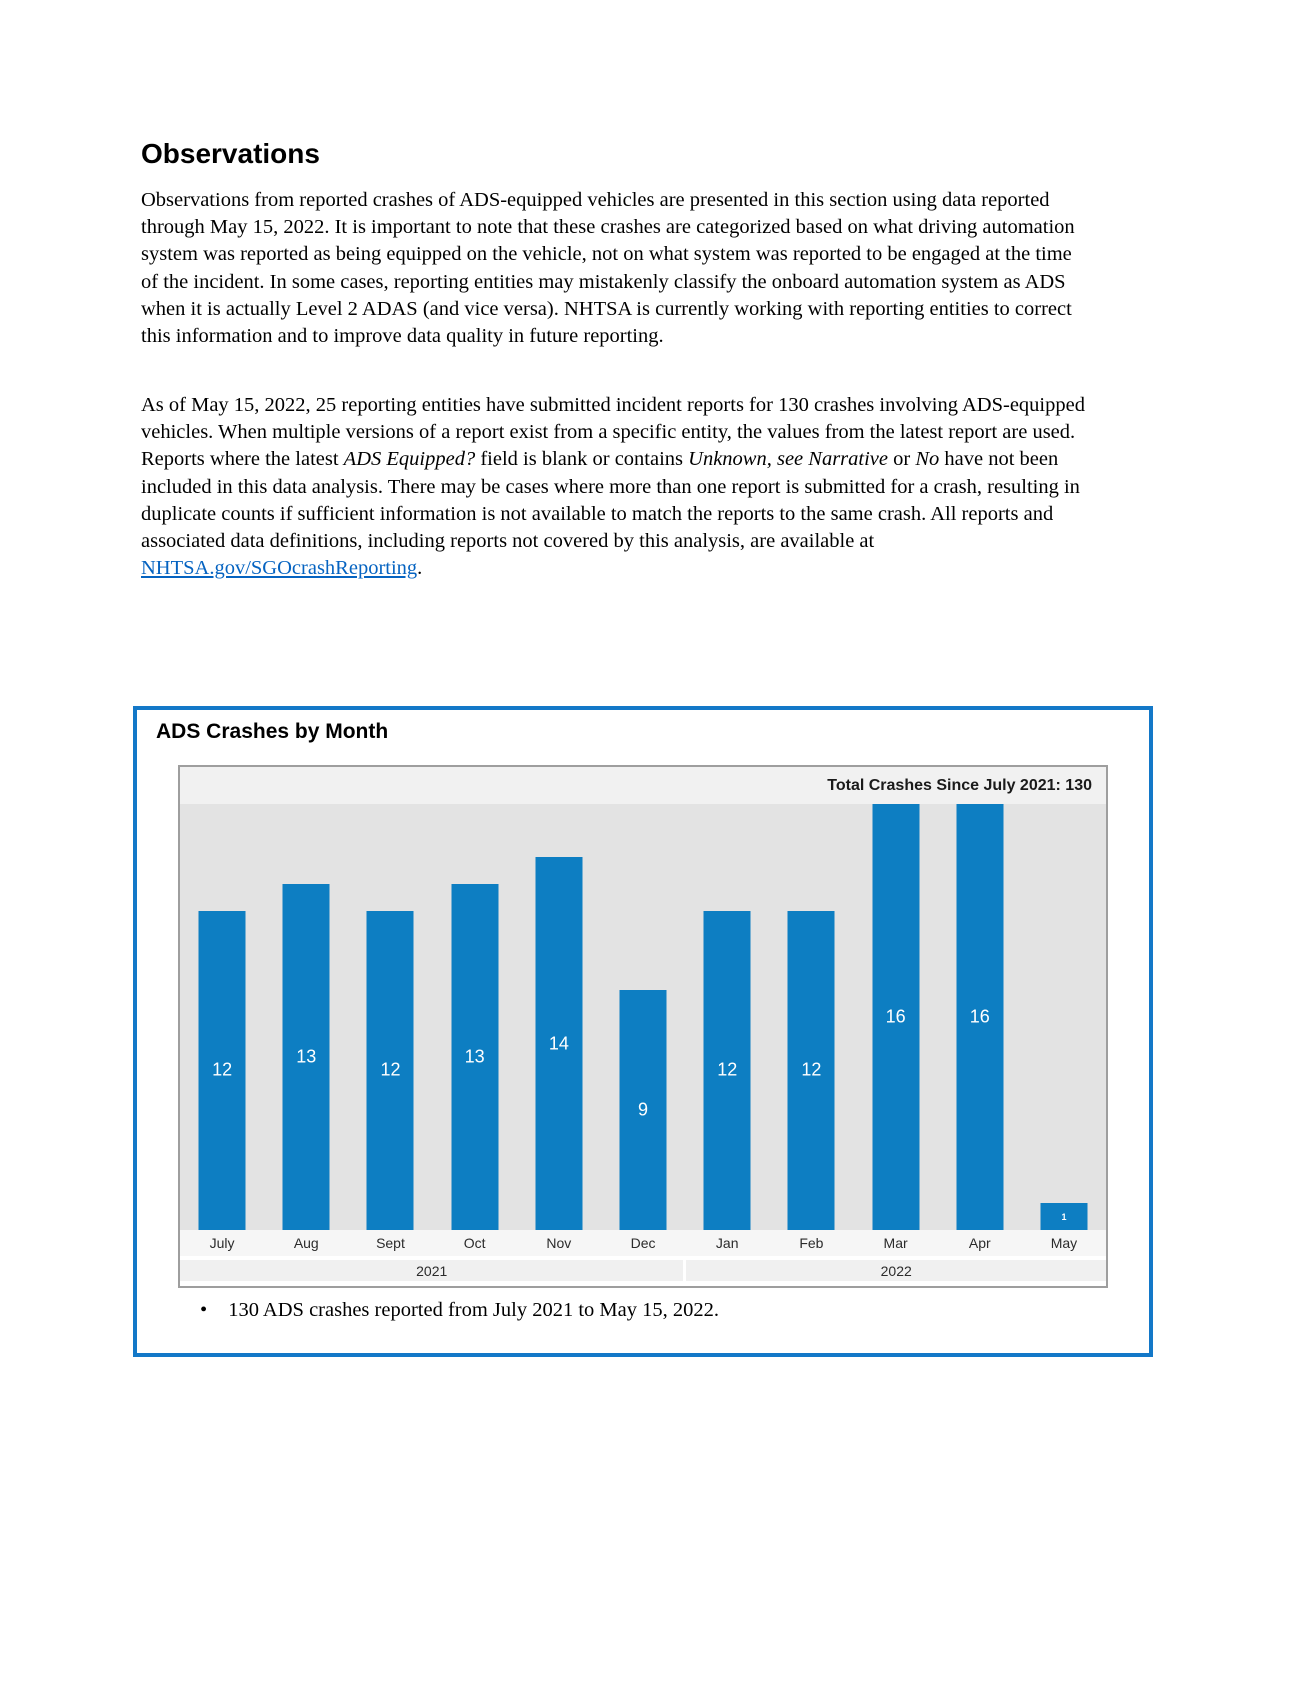  Describe the element at coordinates (895, 1243) in the screenshot. I see `month-tick-mar: Mar` at that location.